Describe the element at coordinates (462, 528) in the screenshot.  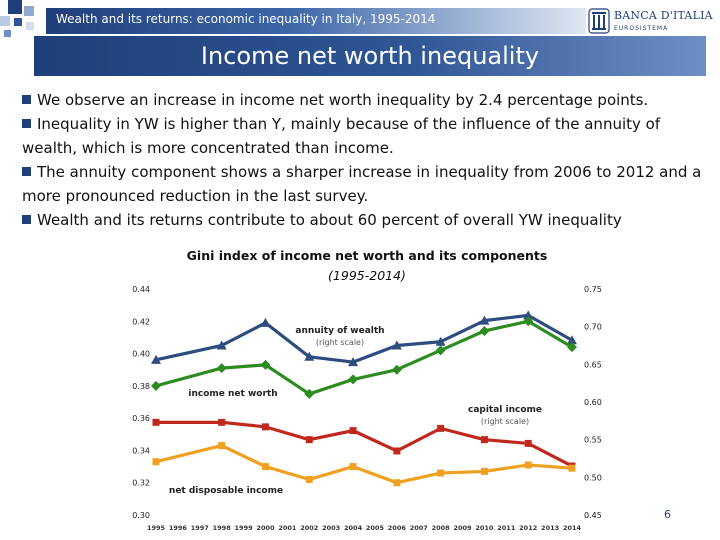
I see `x-axis-tick-label: 2009` at that location.